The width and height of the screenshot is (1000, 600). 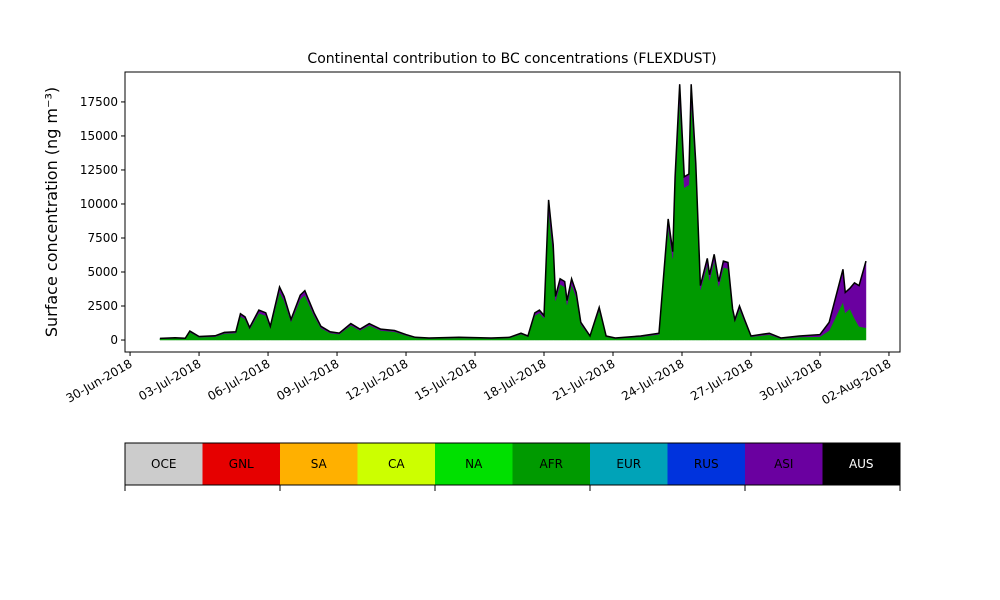 I want to click on y-tick-label: 12500, so click(x=99, y=170).